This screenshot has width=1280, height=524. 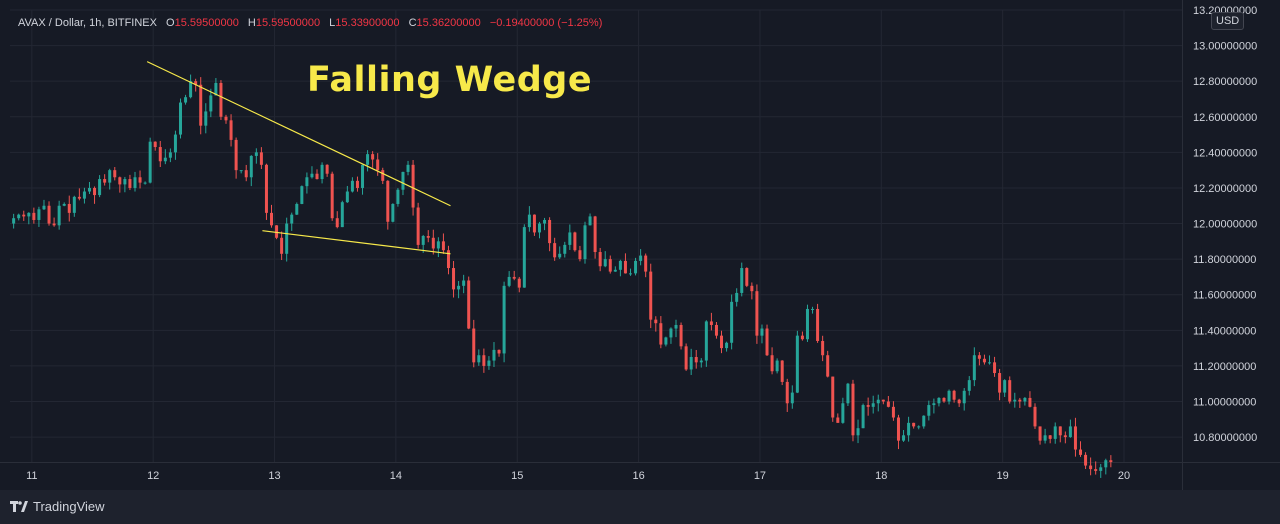 What do you see at coordinates (1228, 21) in the screenshot?
I see `currency-badge: USD` at bounding box center [1228, 21].